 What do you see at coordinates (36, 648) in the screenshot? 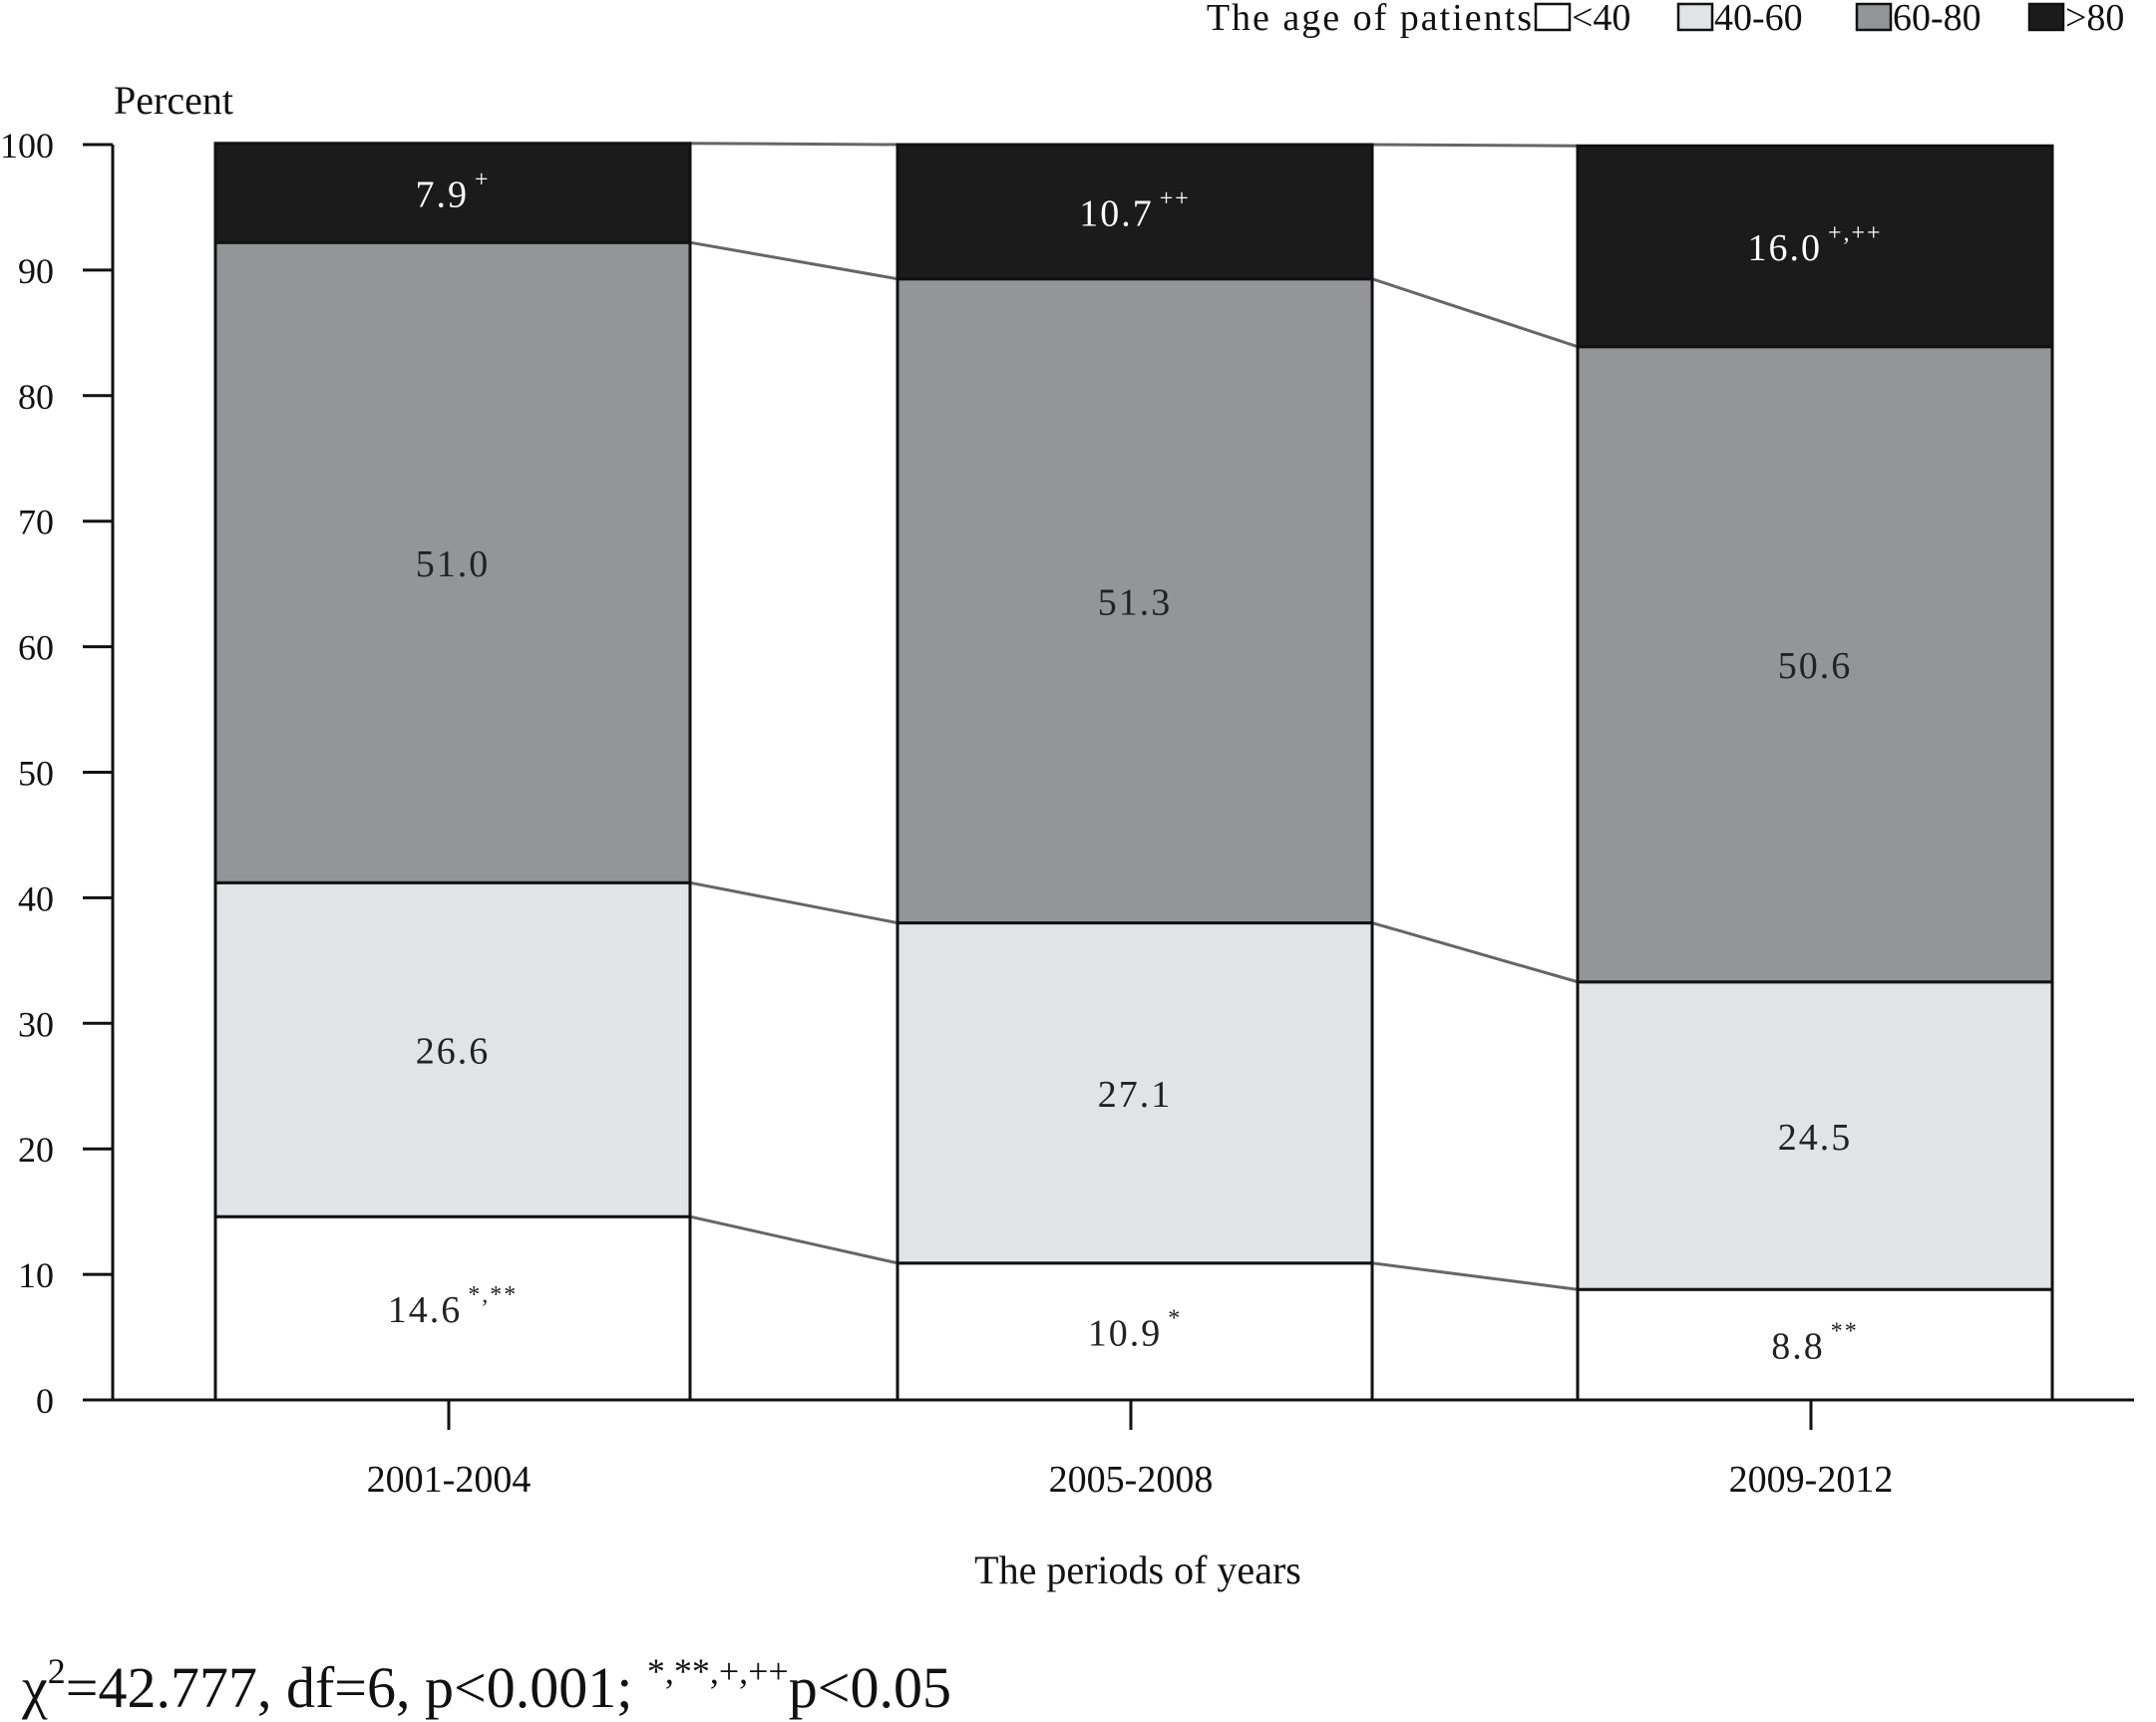
I see `y-tick-label-60: 60` at bounding box center [36, 648].